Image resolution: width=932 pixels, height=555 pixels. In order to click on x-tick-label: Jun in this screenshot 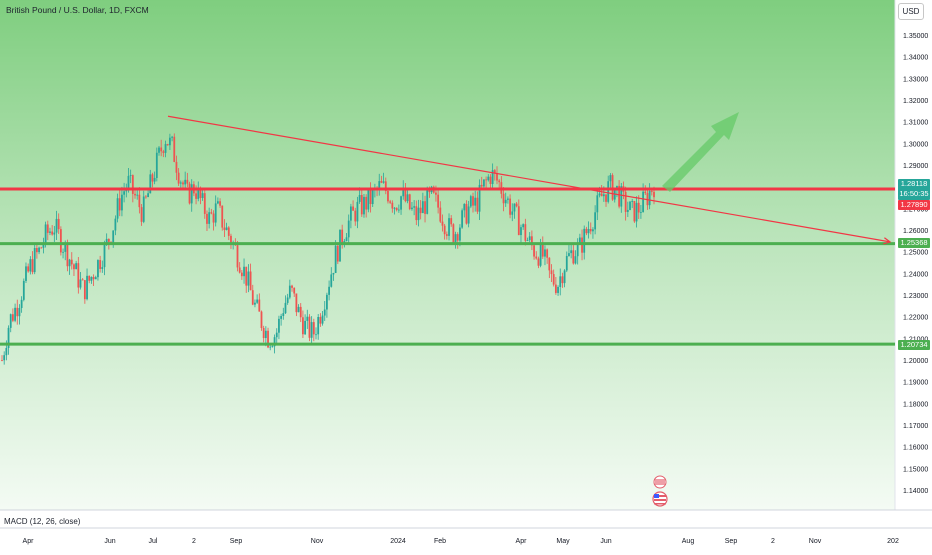, I will do `click(109, 541)`.